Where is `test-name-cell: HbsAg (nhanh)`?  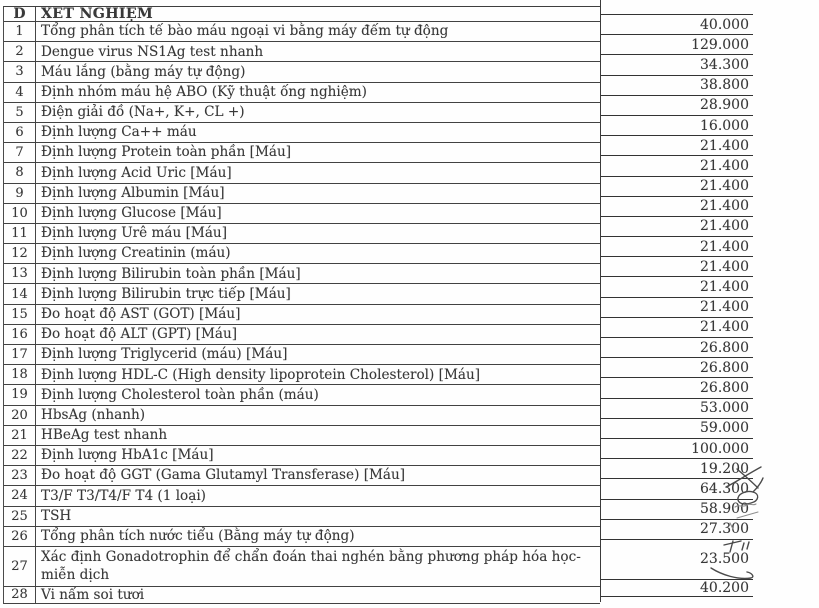
test-name-cell: HbsAg (nhanh) is located at coordinates (93, 414).